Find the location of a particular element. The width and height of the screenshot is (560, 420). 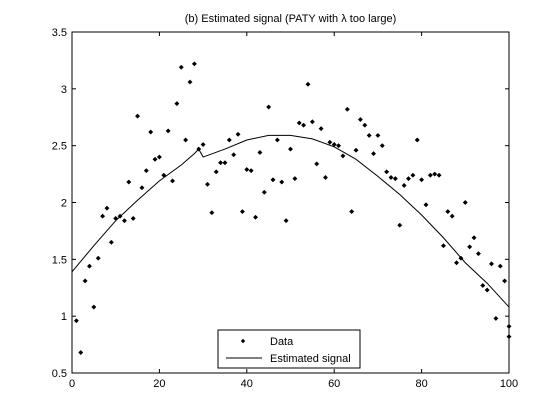

x-tick-label: 20 is located at coordinates (159, 384).